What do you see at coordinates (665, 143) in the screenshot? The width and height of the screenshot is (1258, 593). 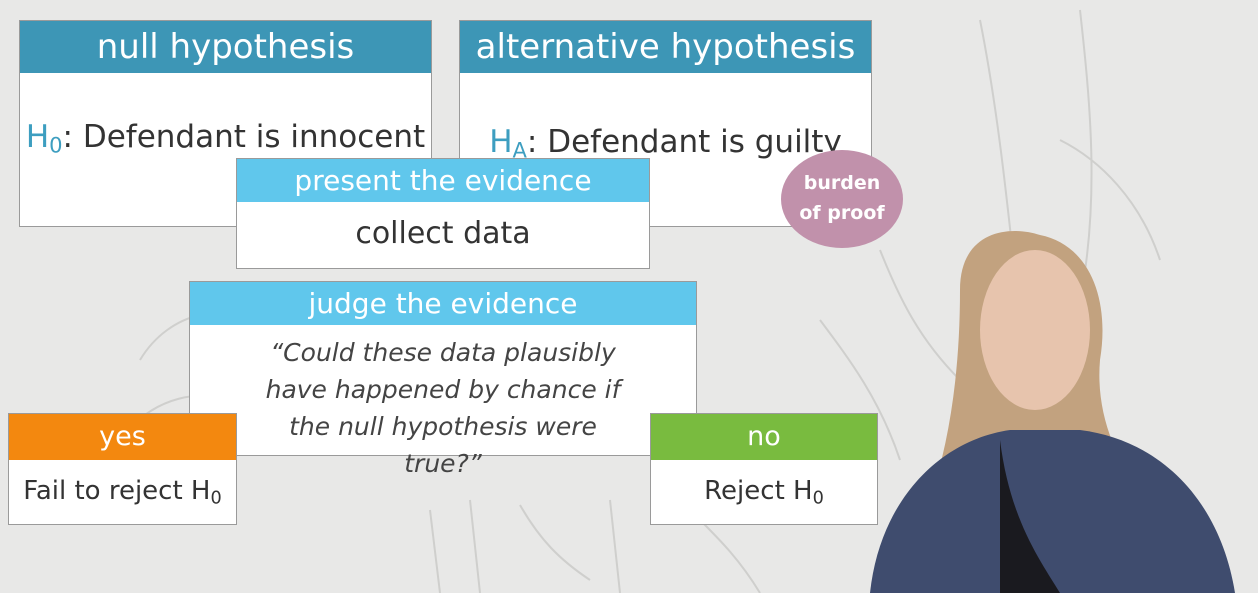 I see `alternative-hypothesis-statement: HA: Defendant is guilty` at bounding box center [665, 143].